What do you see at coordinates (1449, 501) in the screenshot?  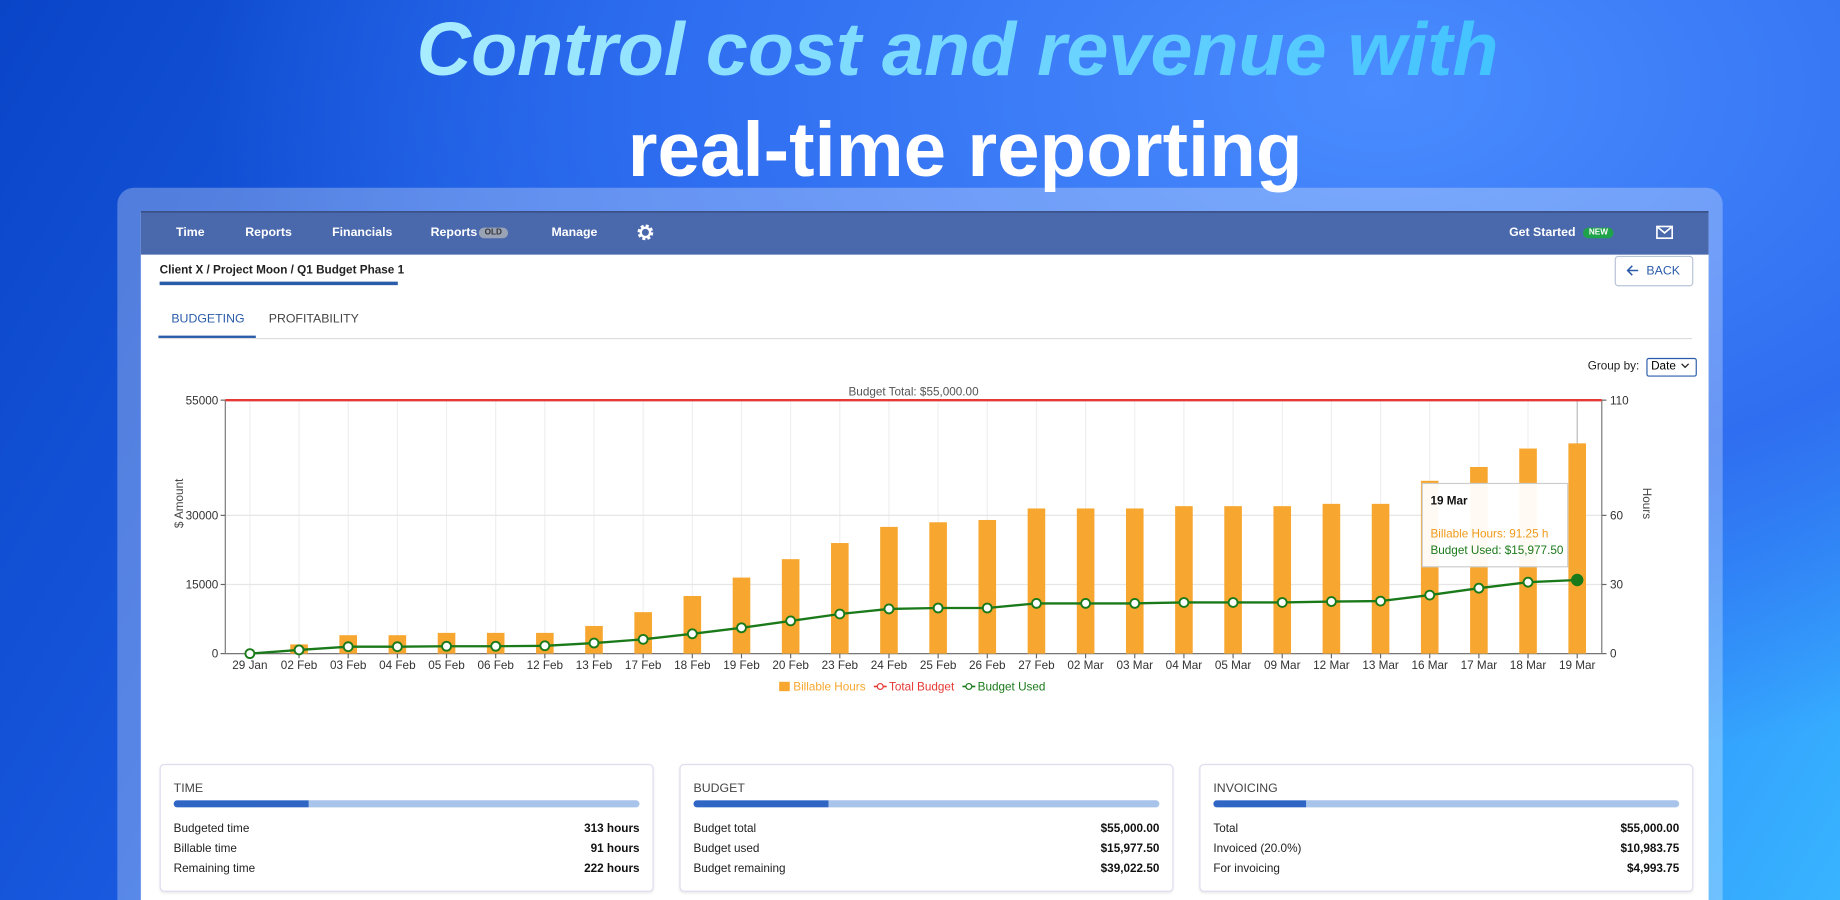 I see `tooltip-title: 19 Mar` at bounding box center [1449, 501].